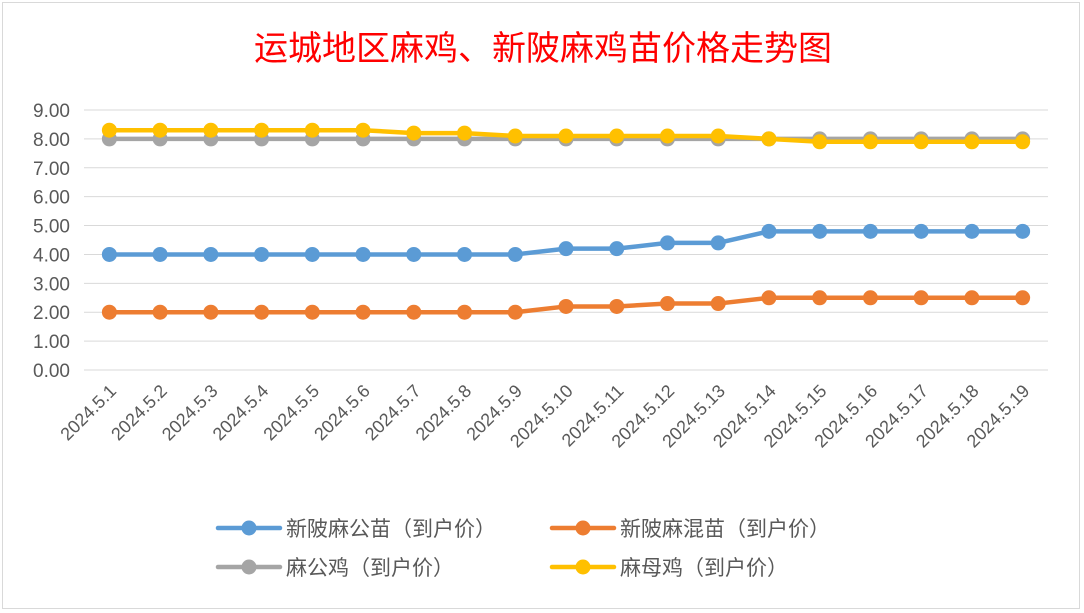  What do you see at coordinates (51, 227) in the screenshot?
I see `y-tick-label: 5.00` at bounding box center [51, 227].